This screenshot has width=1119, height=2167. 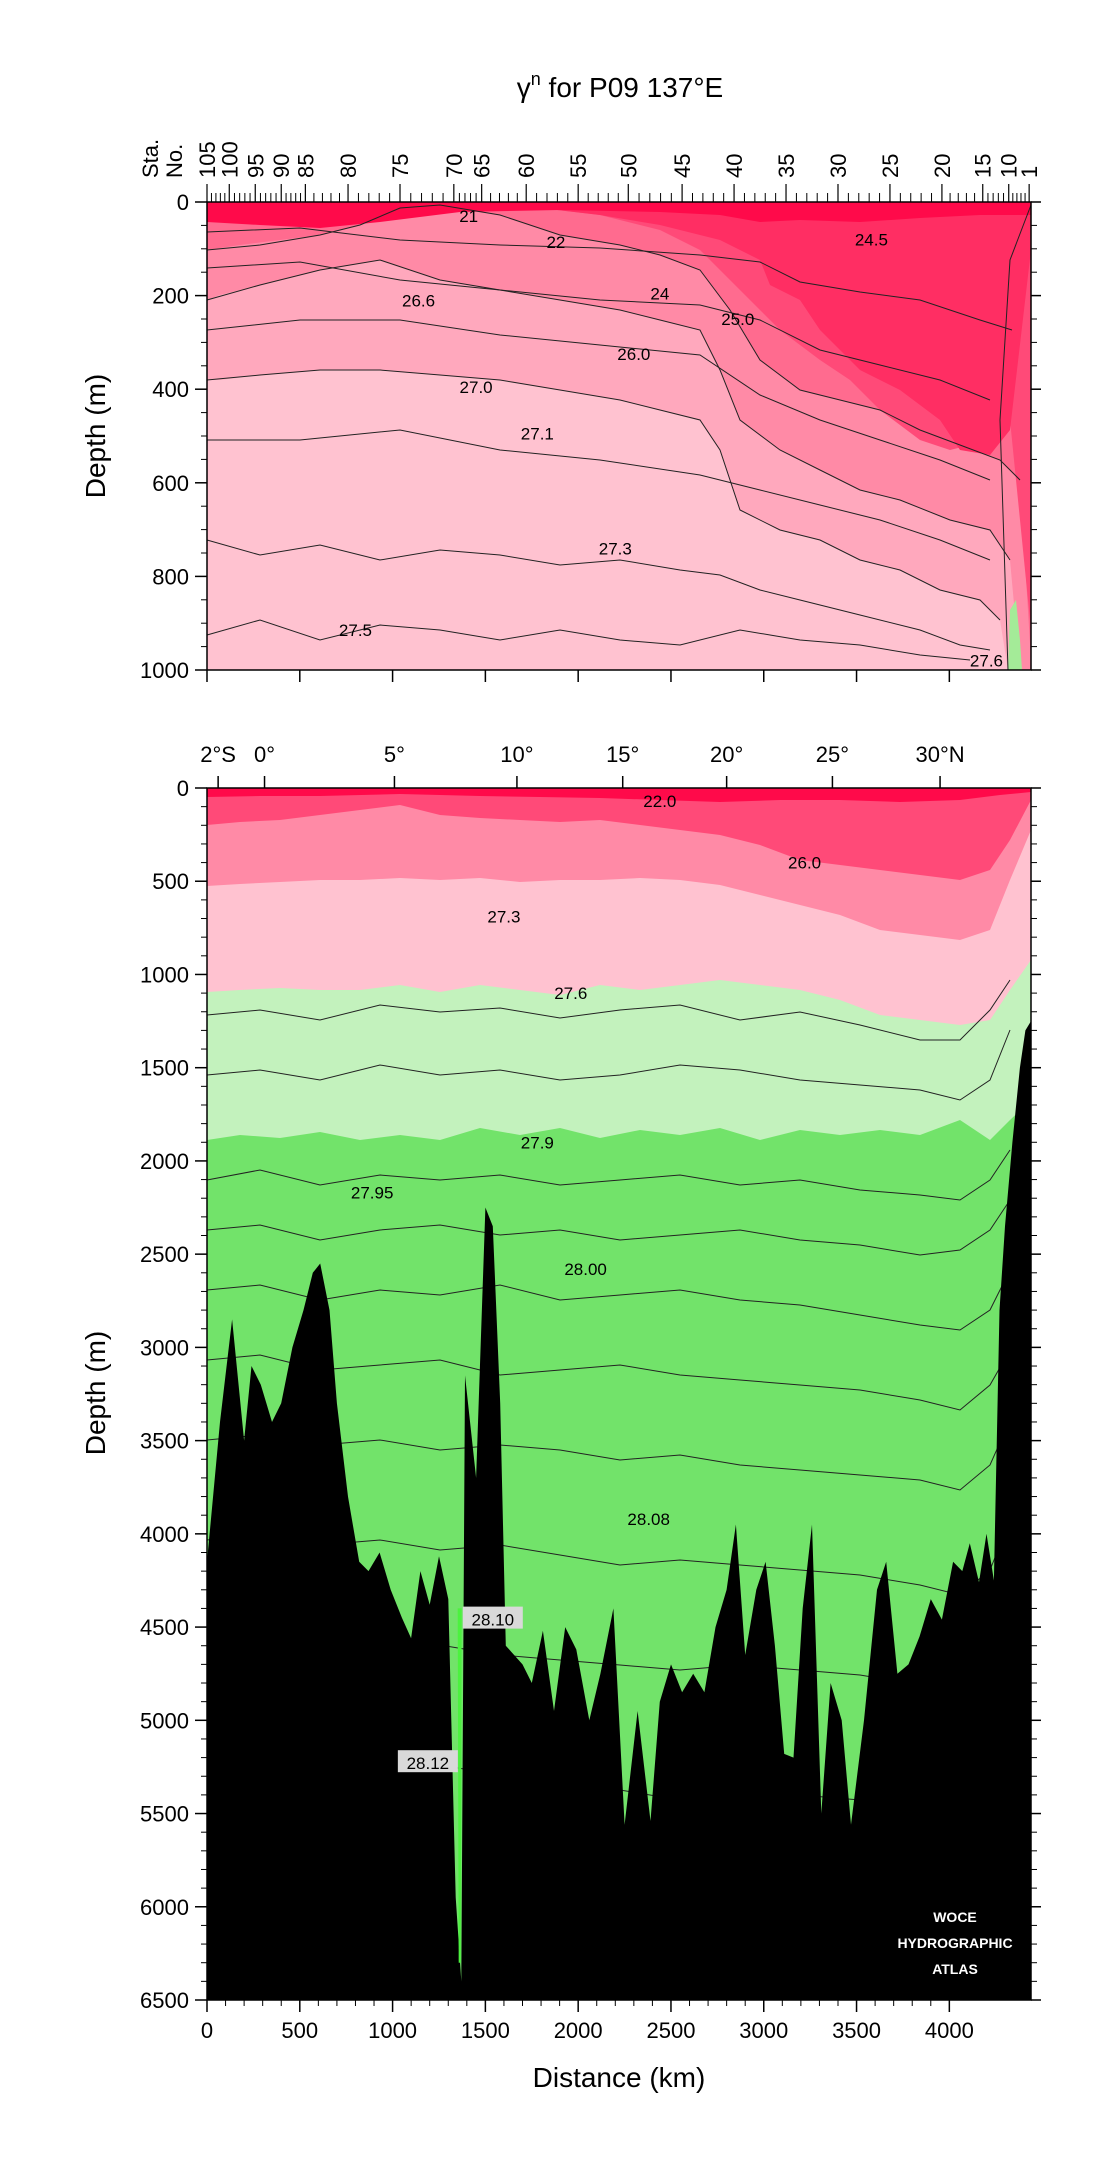 What do you see at coordinates (578, 166) in the screenshot?
I see `station-tick-label: 55` at bounding box center [578, 166].